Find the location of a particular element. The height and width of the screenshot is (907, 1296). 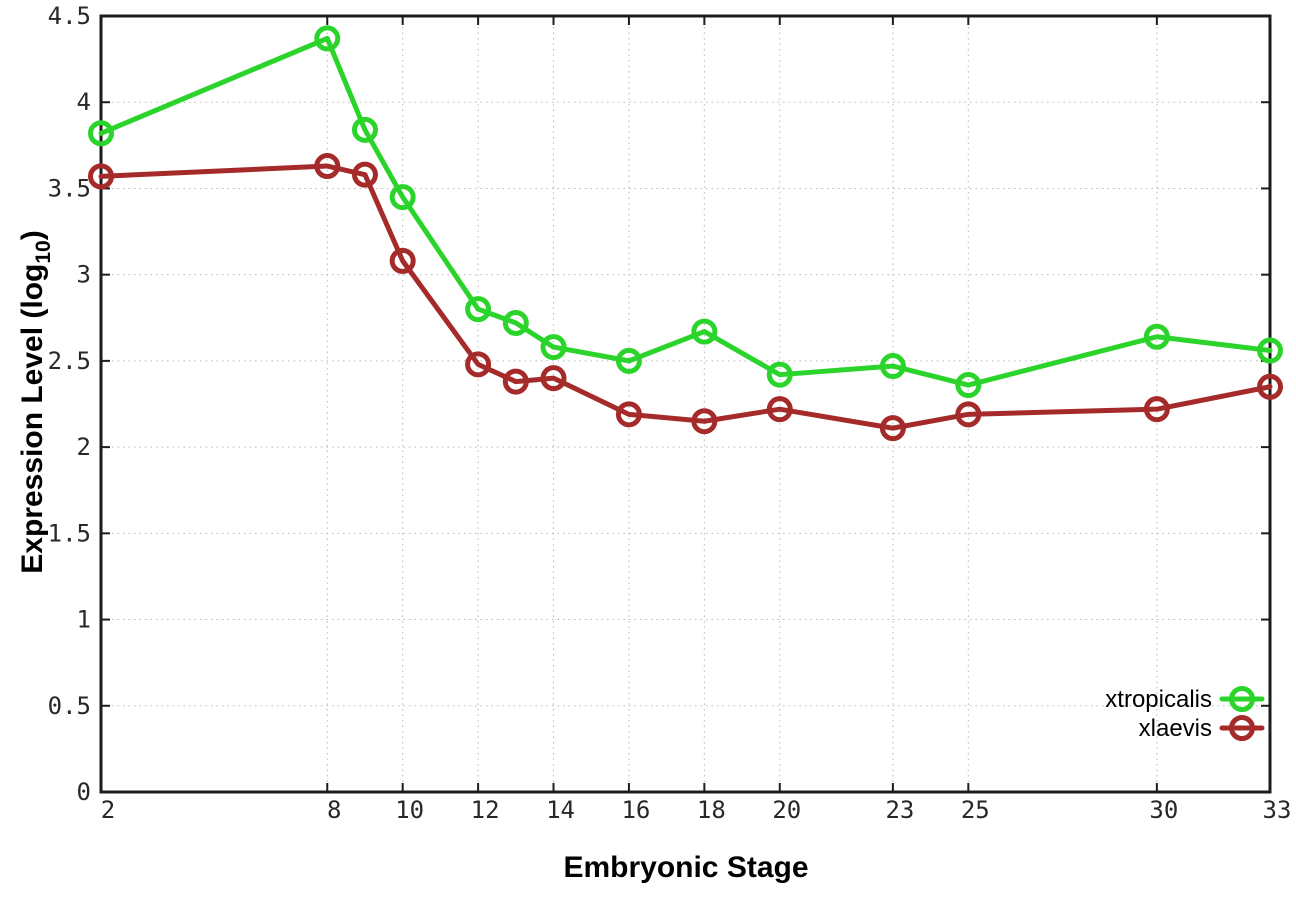

legend-sample-marker-xlaevis is located at coordinates (1242, 728).